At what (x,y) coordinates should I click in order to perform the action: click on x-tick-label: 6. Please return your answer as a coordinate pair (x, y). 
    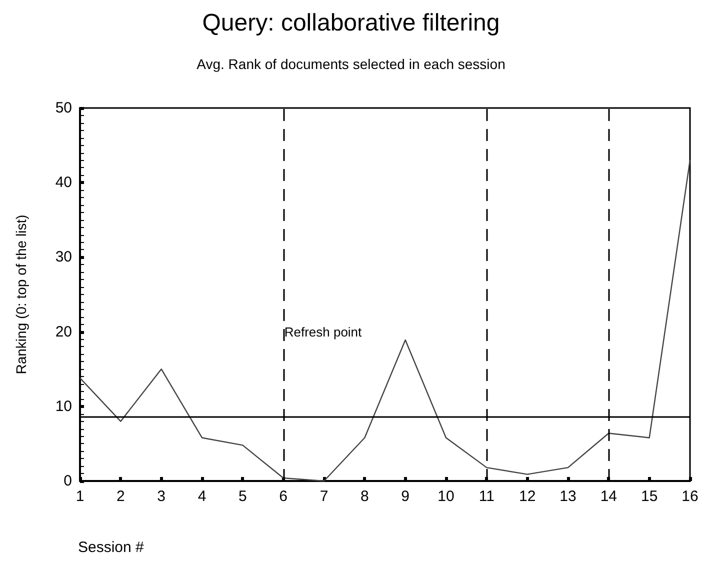
    Looking at the image, I should click on (283, 496).